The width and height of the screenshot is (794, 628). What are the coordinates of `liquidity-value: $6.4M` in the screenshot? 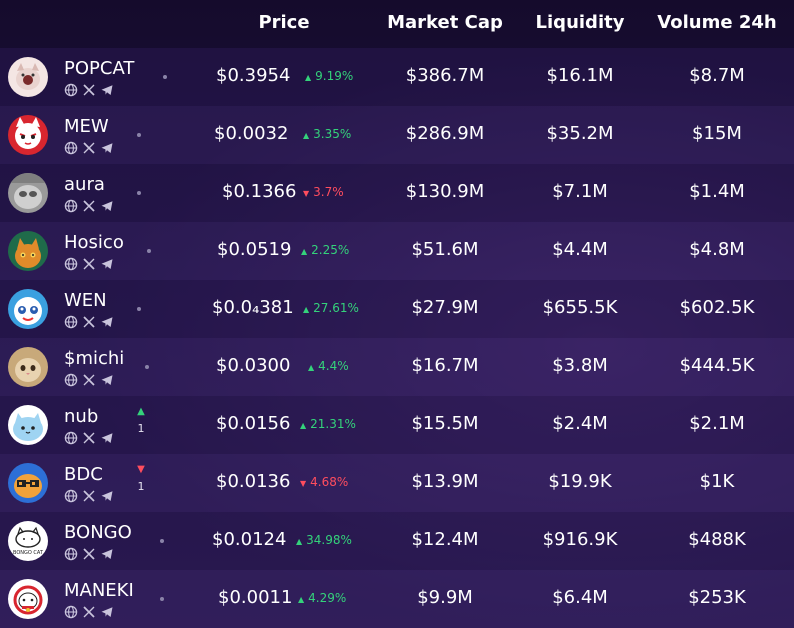 It's located at (580, 597).